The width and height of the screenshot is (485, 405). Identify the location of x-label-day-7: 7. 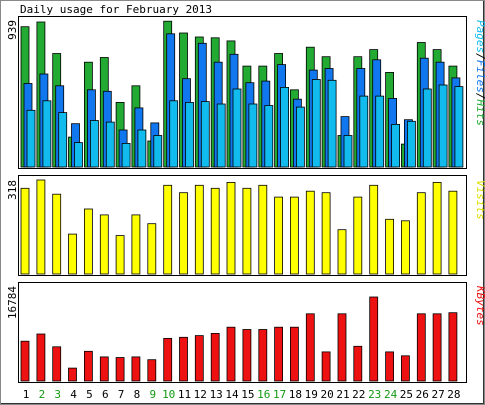
(121, 394).